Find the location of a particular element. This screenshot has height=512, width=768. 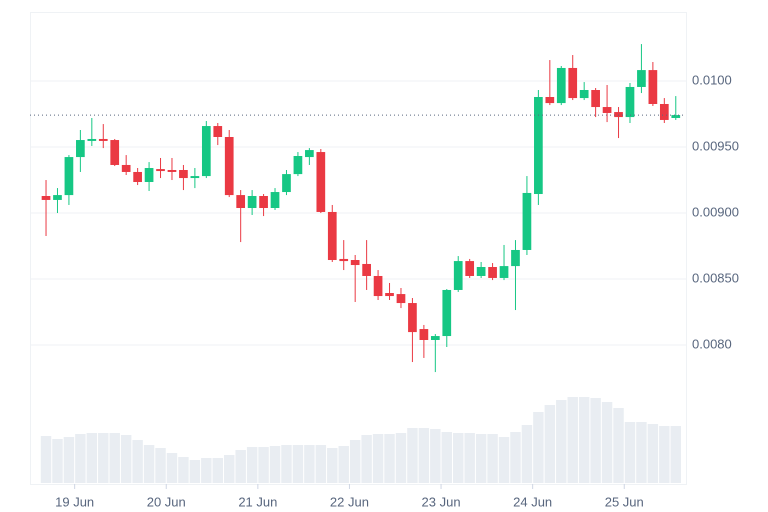

y-tick-label: 0.00900 is located at coordinates (715, 211).